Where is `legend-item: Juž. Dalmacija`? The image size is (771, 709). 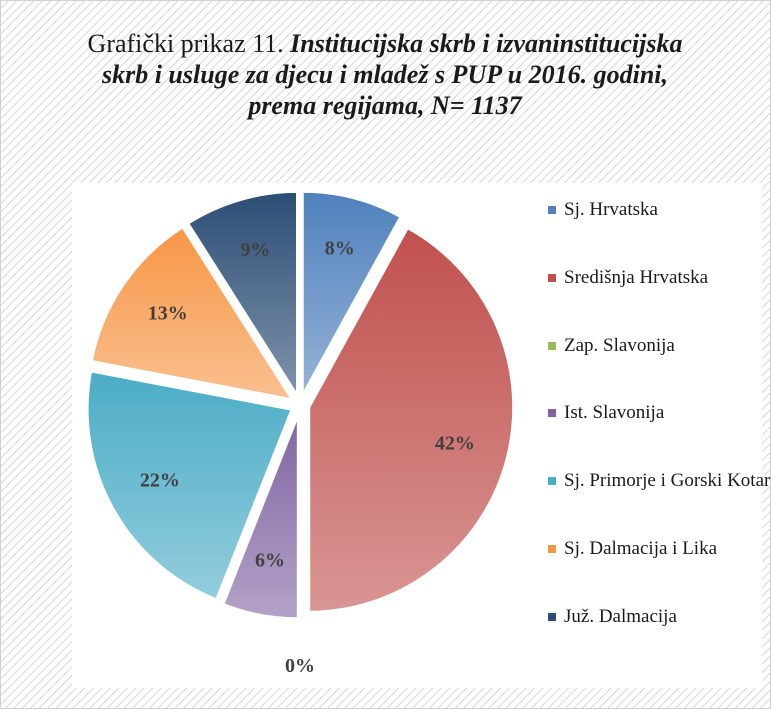 legend-item: Juž. Dalmacija is located at coordinates (658, 616).